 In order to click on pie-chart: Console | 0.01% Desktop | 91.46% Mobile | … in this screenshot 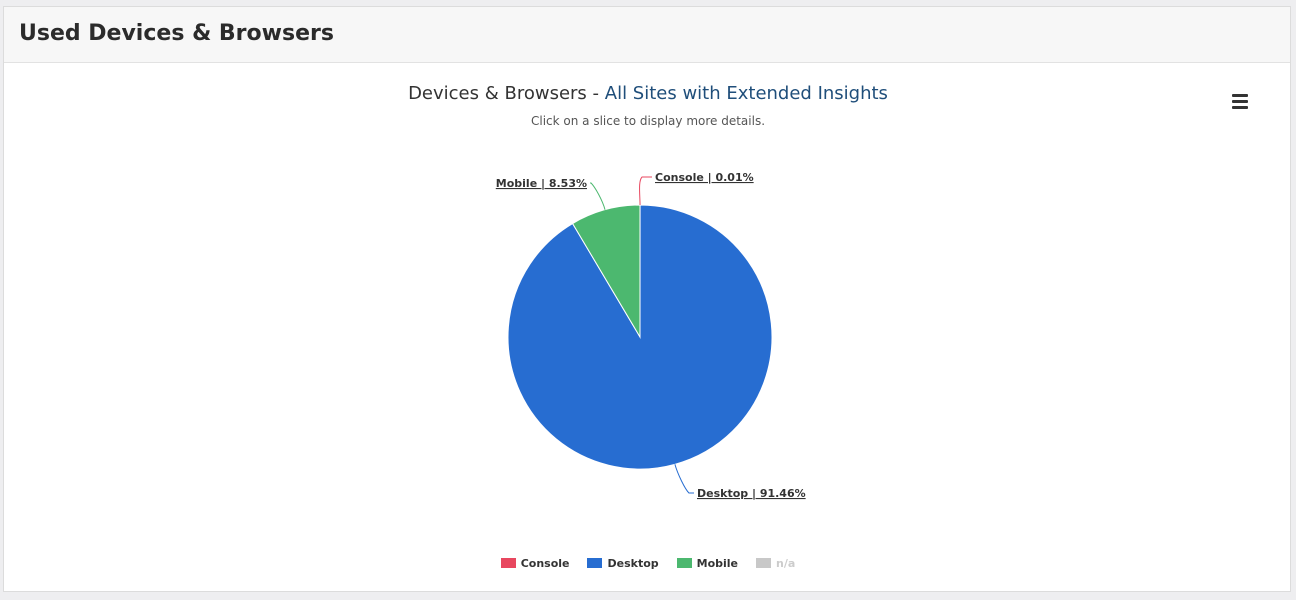, I will do `click(651, 335)`.